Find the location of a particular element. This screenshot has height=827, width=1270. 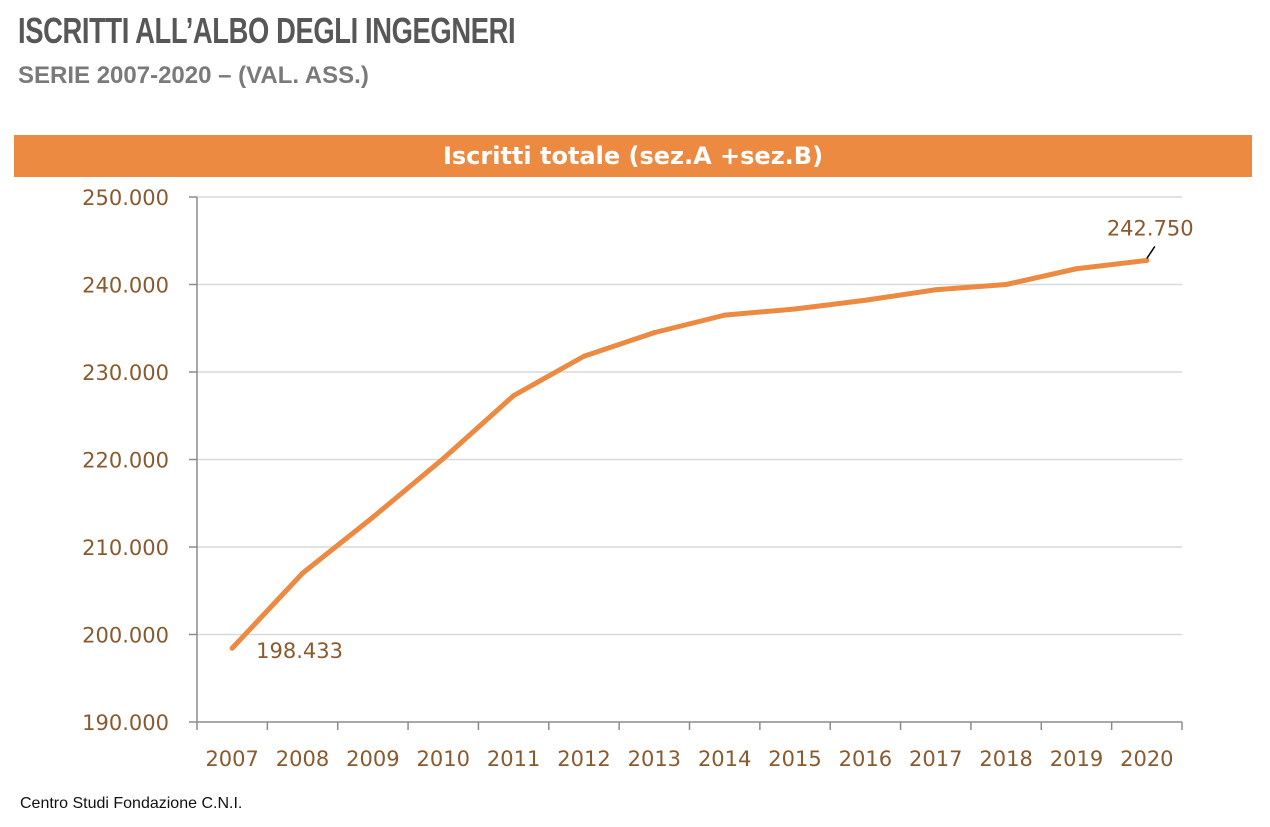

x-tick-label: 2017 is located at coordinates (935, 759).